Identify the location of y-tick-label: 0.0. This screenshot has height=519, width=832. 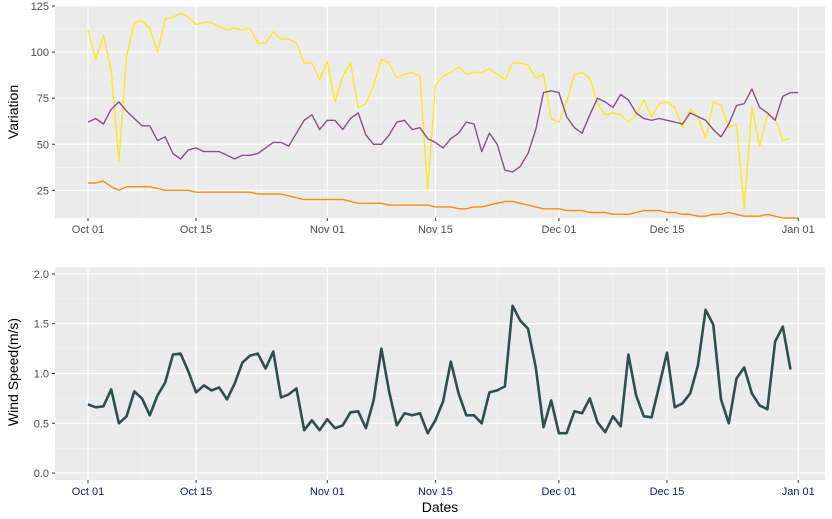
(41, 474).